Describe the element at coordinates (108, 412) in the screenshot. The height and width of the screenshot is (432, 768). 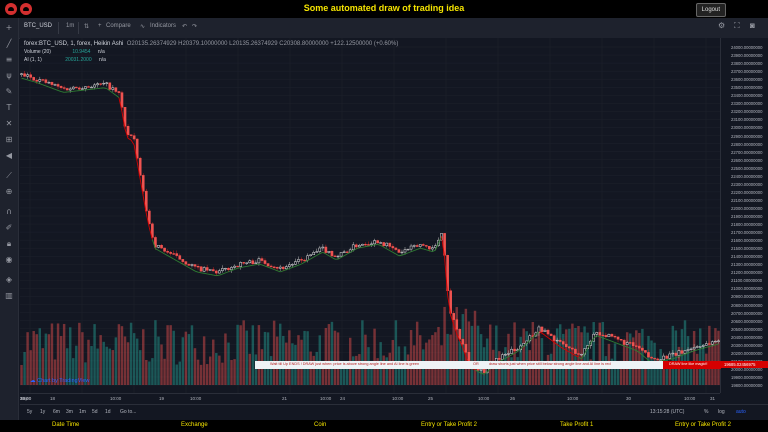
I see `range-1d: 1d` at that location.